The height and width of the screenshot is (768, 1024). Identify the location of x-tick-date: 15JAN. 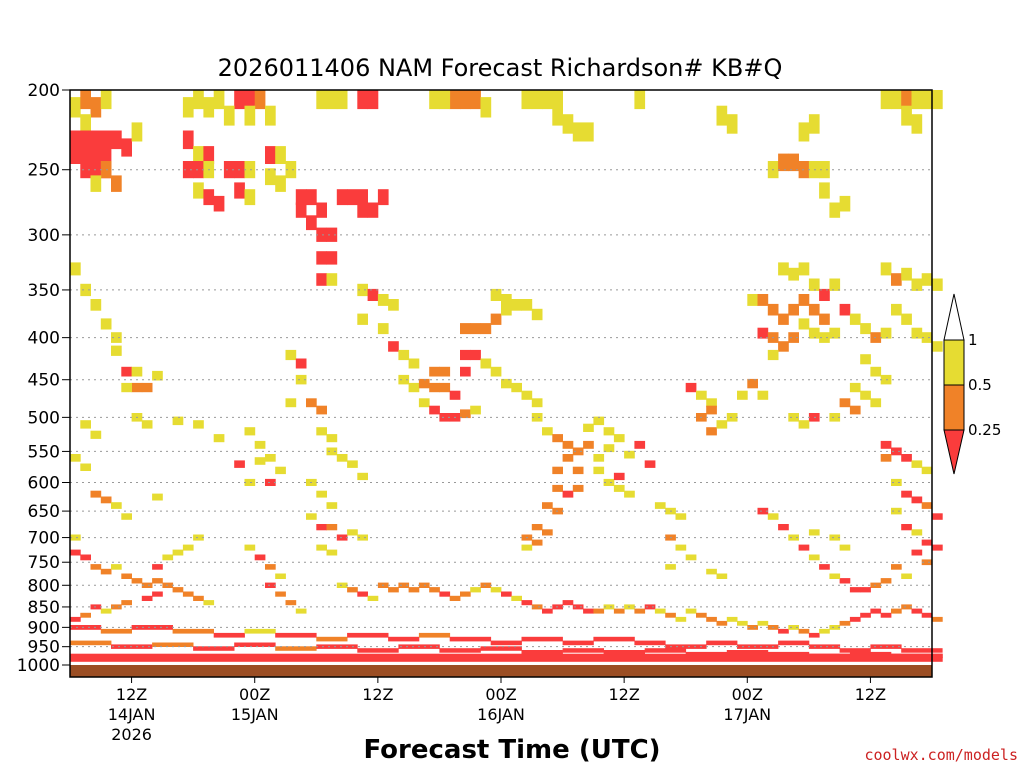
(255, 714).